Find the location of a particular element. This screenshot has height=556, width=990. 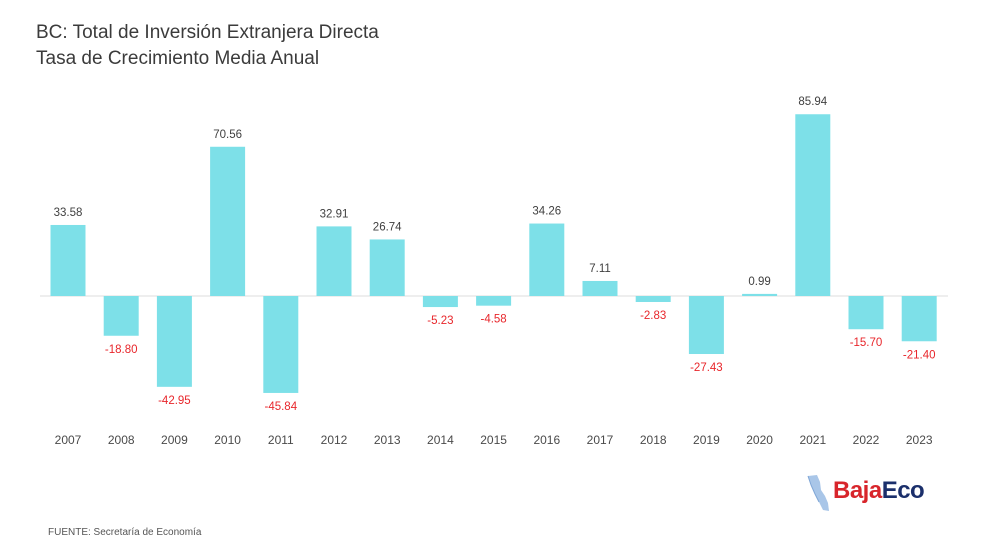

data-label-2023: -21.40 is located at coordinates (919, 355).